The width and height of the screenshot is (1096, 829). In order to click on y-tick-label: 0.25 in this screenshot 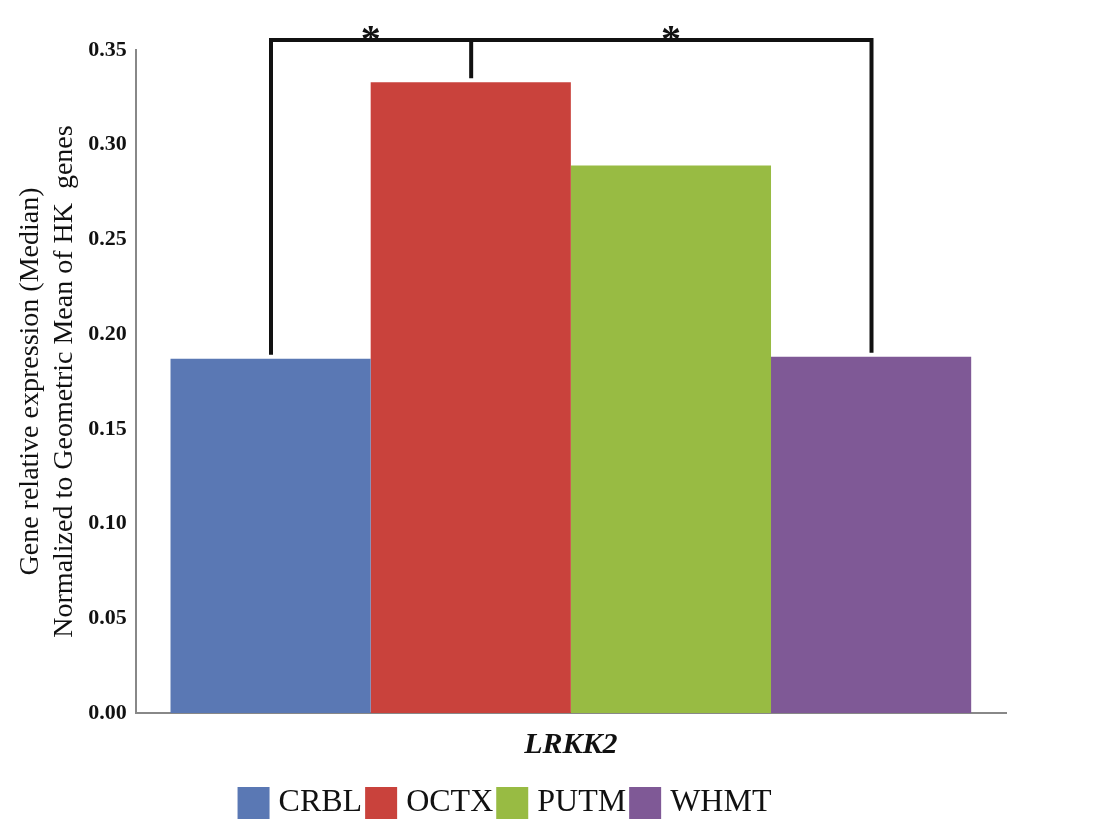, I will do `click(107, 238)`.